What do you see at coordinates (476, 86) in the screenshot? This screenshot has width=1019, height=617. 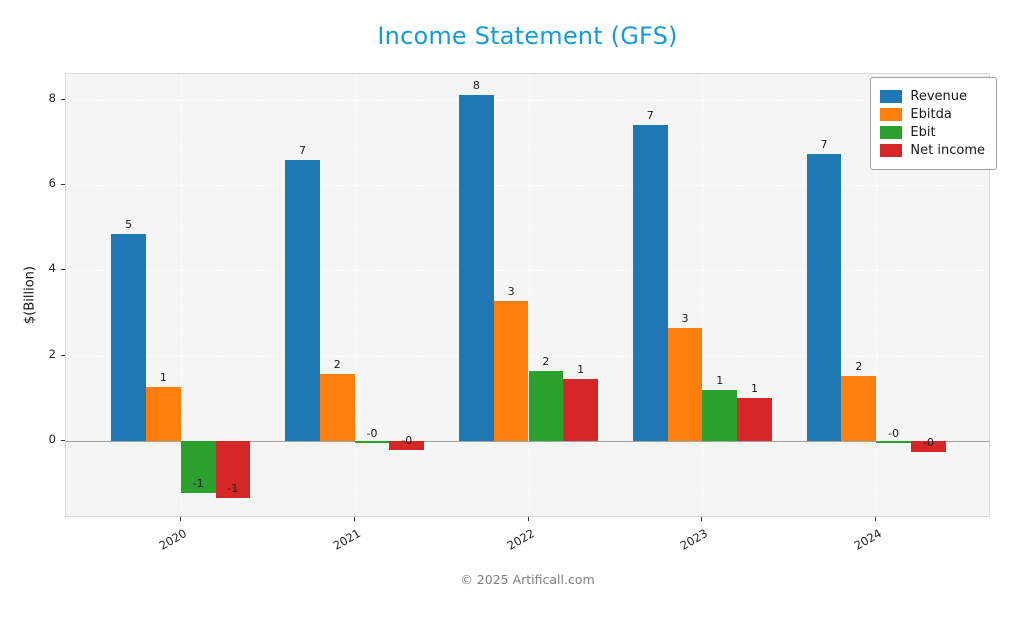 I see `bar-value-label: 8` at bounding box center [476, 86].